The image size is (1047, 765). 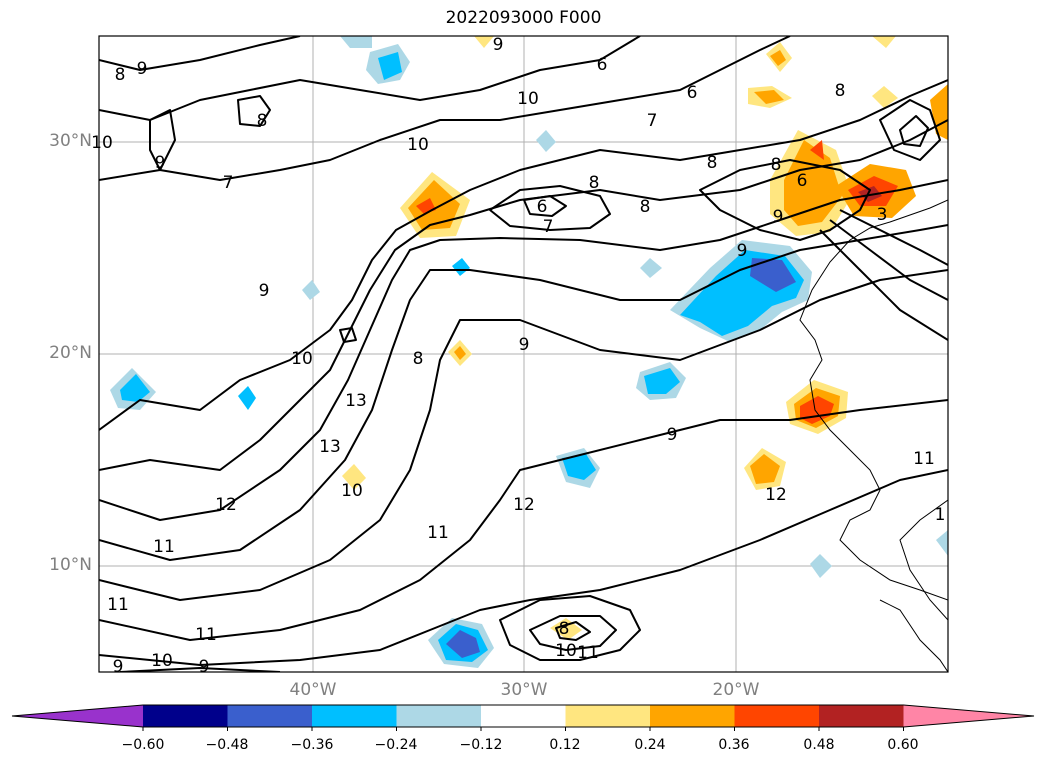 What do you see at coordinates (940, 515) in the screenshot?
I see `contour-label: 1` at bounding box center [940, 515].